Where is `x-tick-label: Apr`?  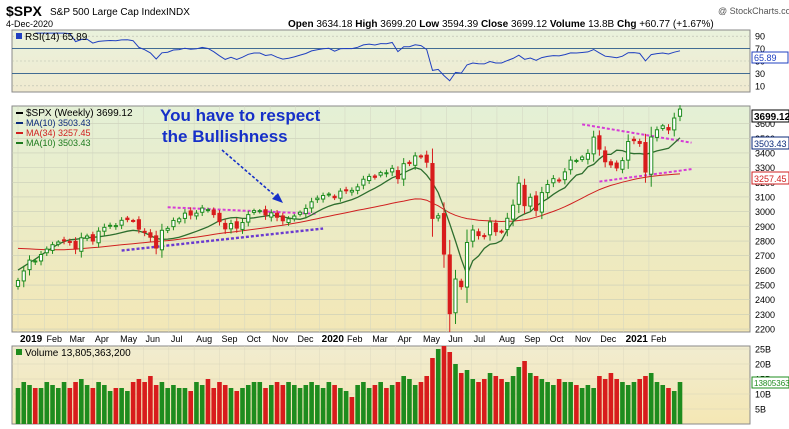
x-tick-label: Apr is located at coordinates (102, 339).